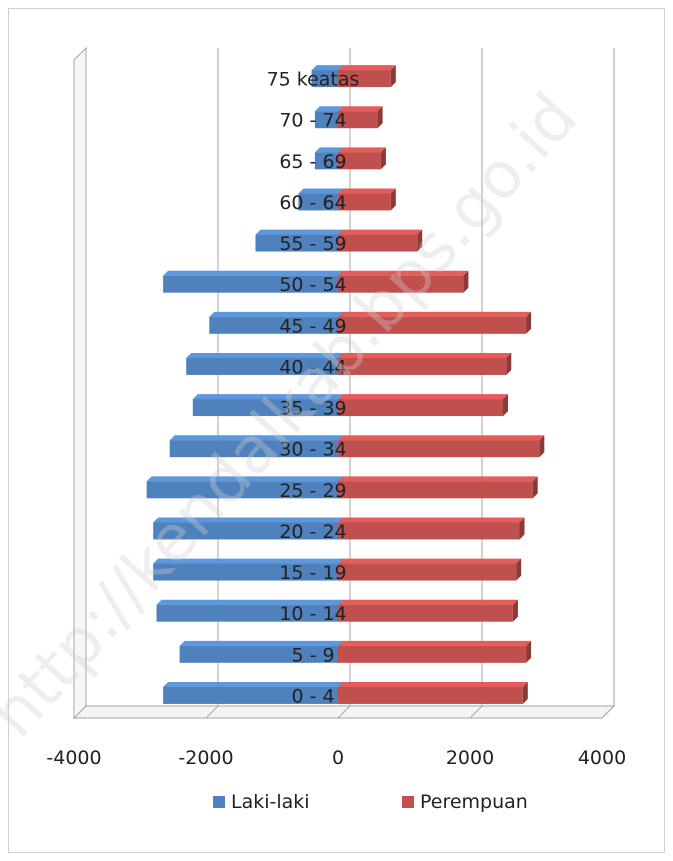 This screenshot has height=861, width=673. Describe the element at coordinates (312, 244) in the screenshot. I see `category-label-55-59: 55 - 59` at that location.